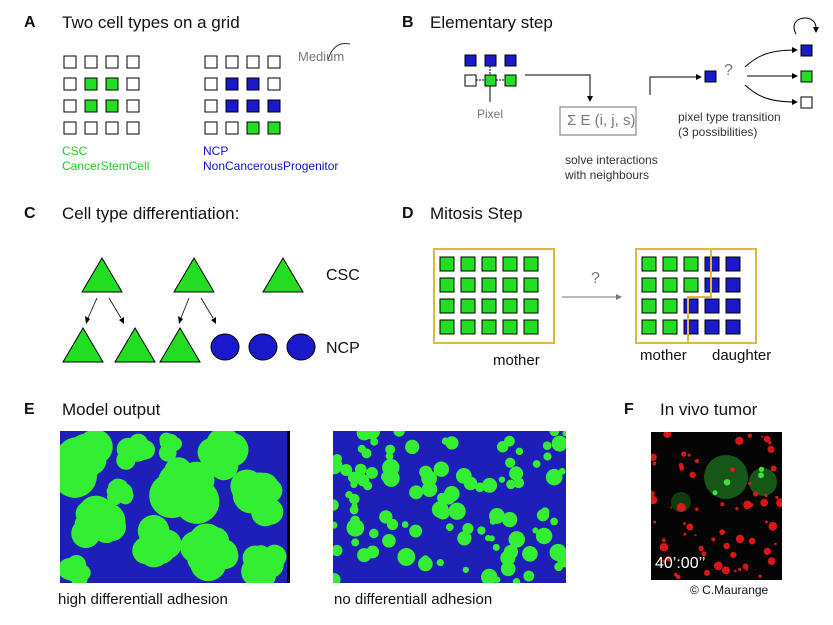 Image resolution: width=833 pixels, height=625 pixels. I want to click on mitosis-diagram, so click(595, 297).